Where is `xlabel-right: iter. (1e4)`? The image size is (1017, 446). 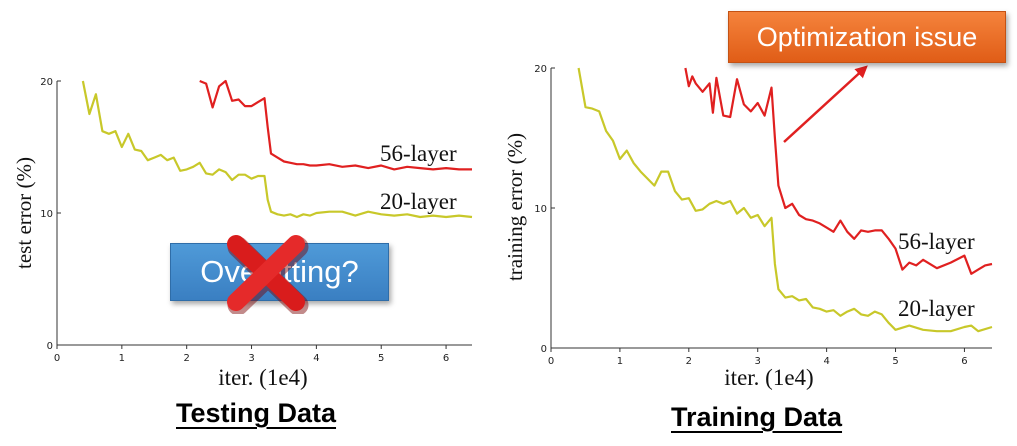
xlabel-right: iter. (1e4) is located at coordinates (768, 377).